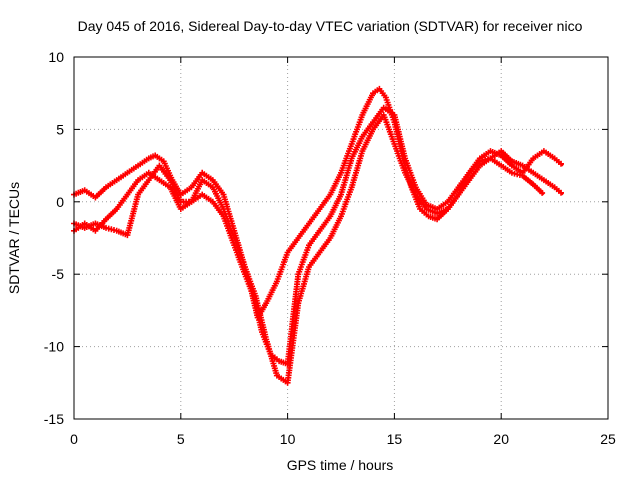 The height and width of the screenshot is (480, 640). Describe the element at coordinates (14, 238) in the screenshot. I see `y-axis-label: SDTVAR / TECUs` at that location.